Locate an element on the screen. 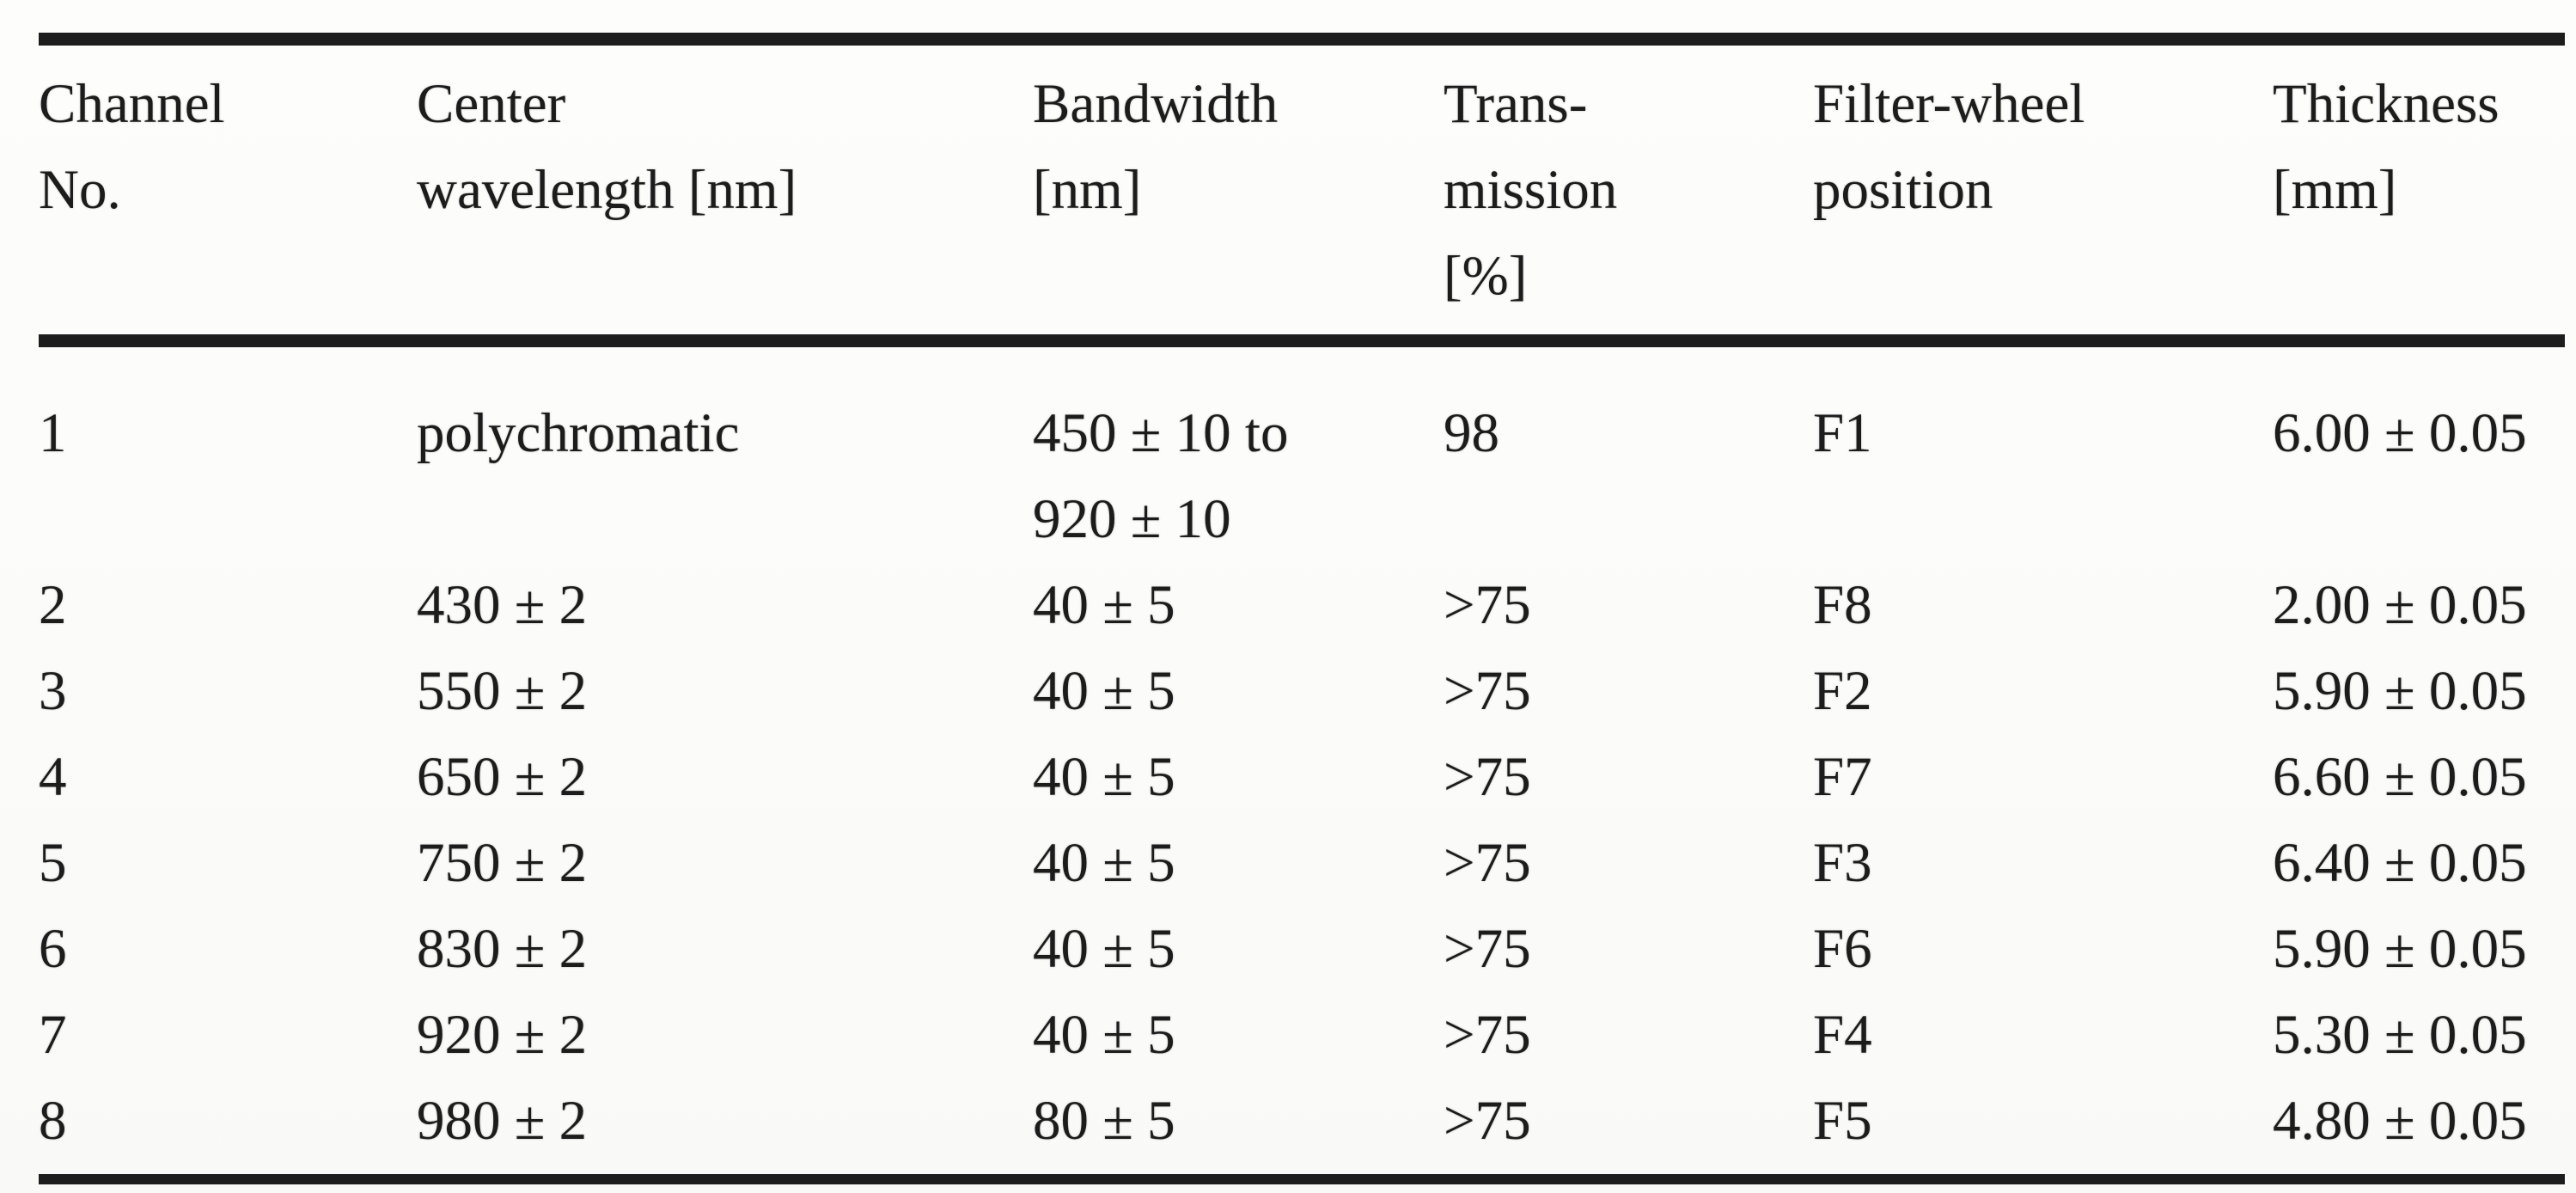  column-header-filter-wheel-position: Filter-wheel position is located at coordinates (1949, 147).